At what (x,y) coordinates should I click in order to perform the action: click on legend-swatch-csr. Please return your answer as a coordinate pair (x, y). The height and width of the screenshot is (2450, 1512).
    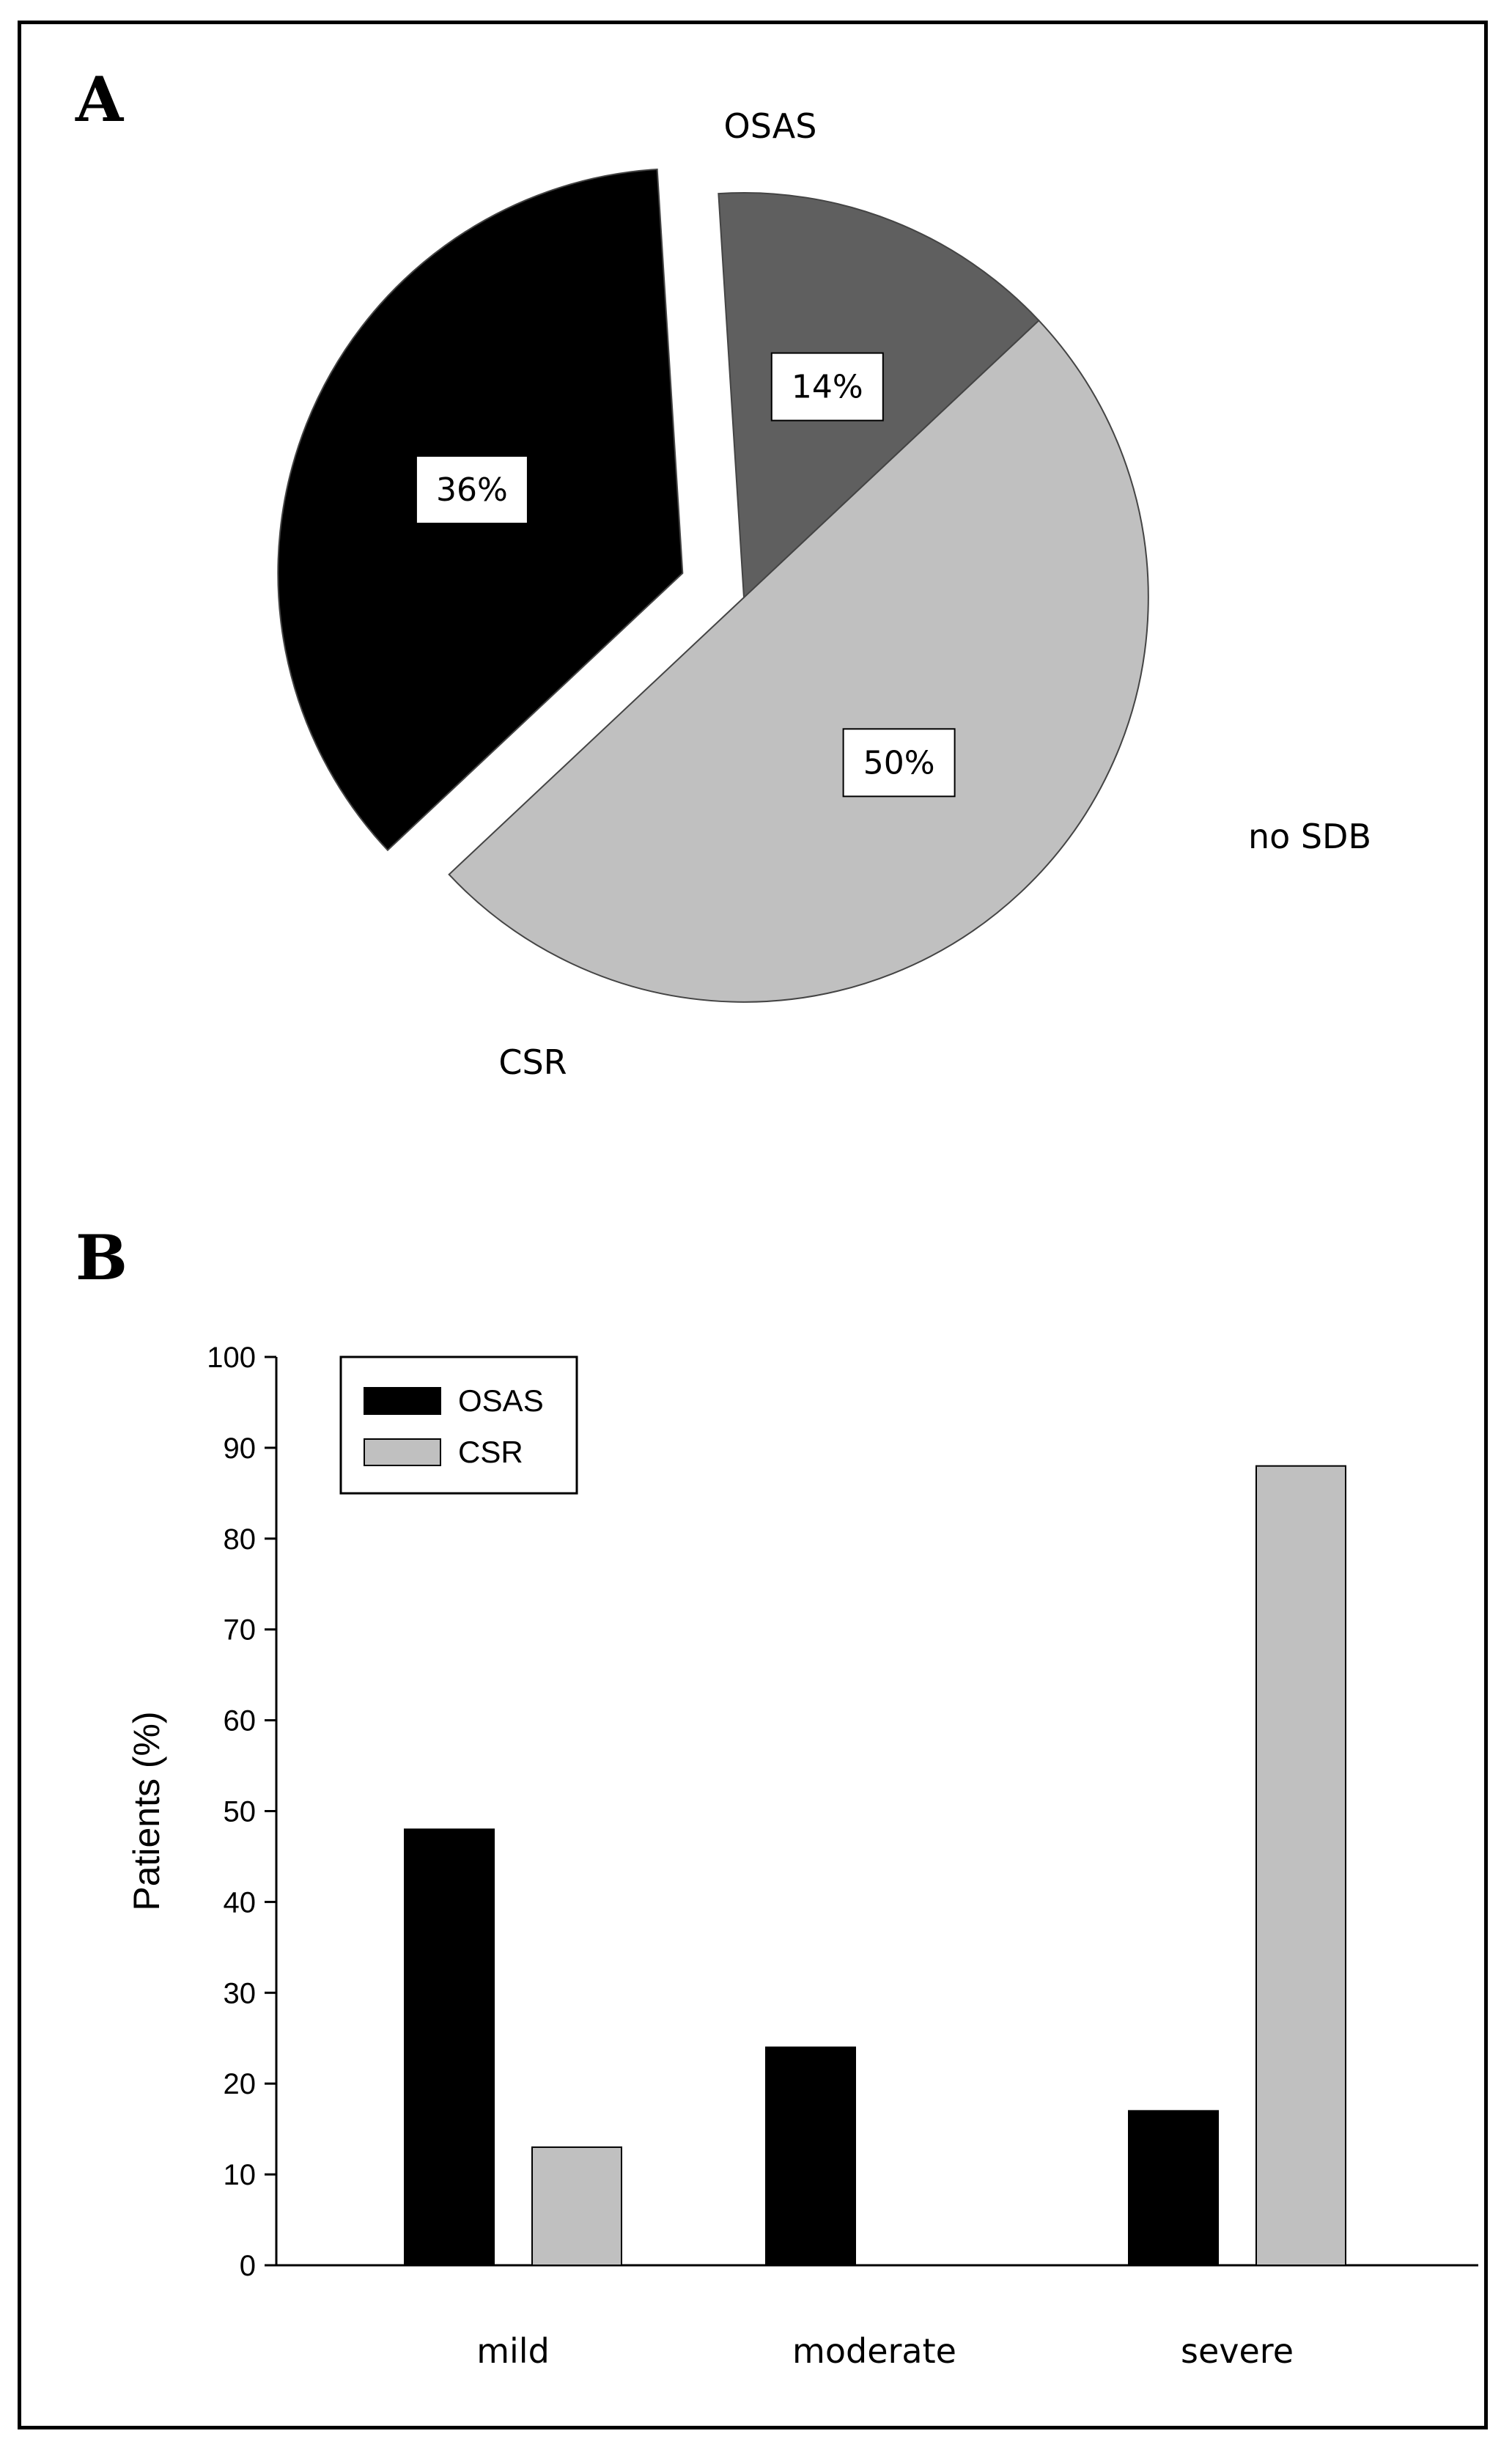
    Looking at the image, I should click on (402, 1452).